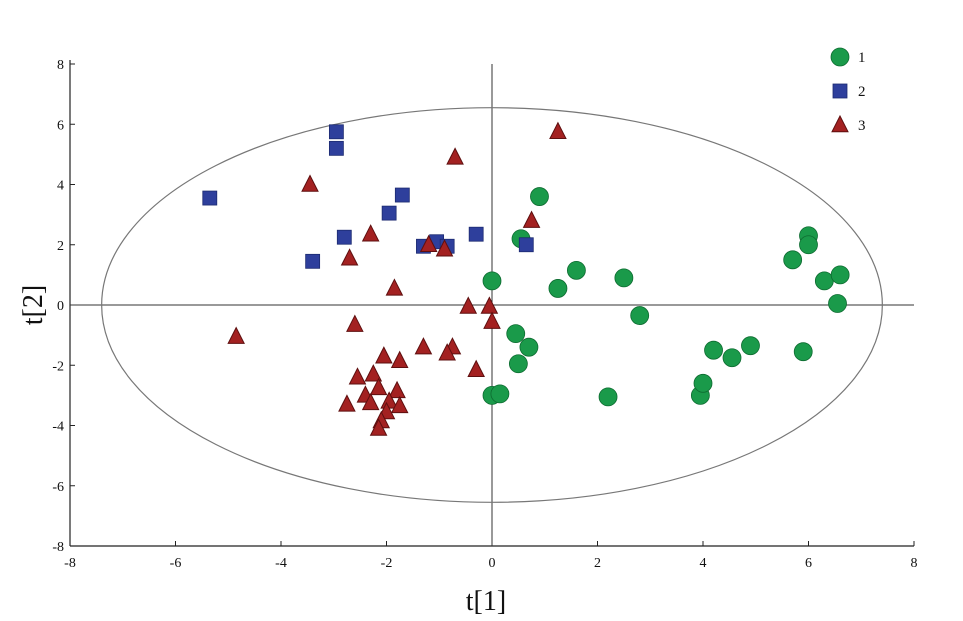 The image size is (963, 621). What do you see at coordinates (492, 563) in the screenshot?
I see `x-tick-label: 0` at bounding box center [492, 563].